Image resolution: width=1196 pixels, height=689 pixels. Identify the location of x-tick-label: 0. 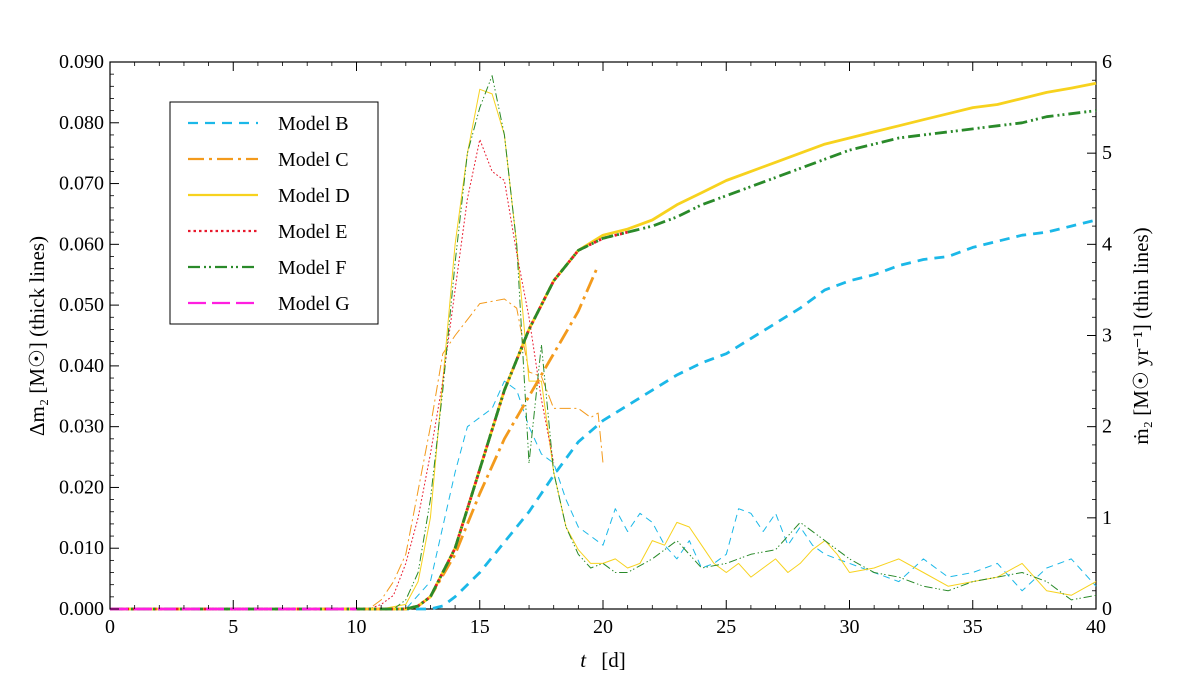
(110, 627).